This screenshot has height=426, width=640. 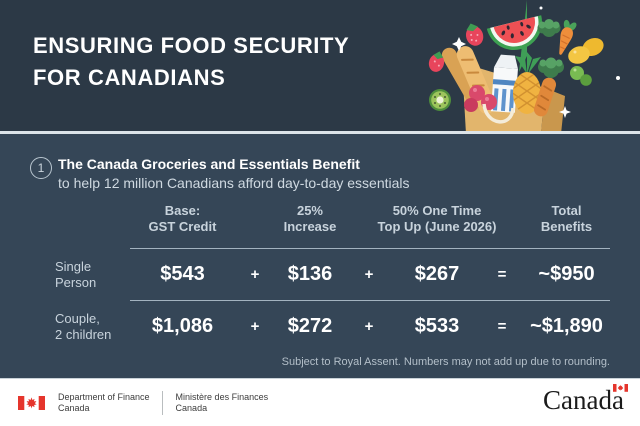 What do you see at coordinates (566, 326) in the screenshot?
I see `couple-total-value: ~$1,890` at bounding box center [566, 326].